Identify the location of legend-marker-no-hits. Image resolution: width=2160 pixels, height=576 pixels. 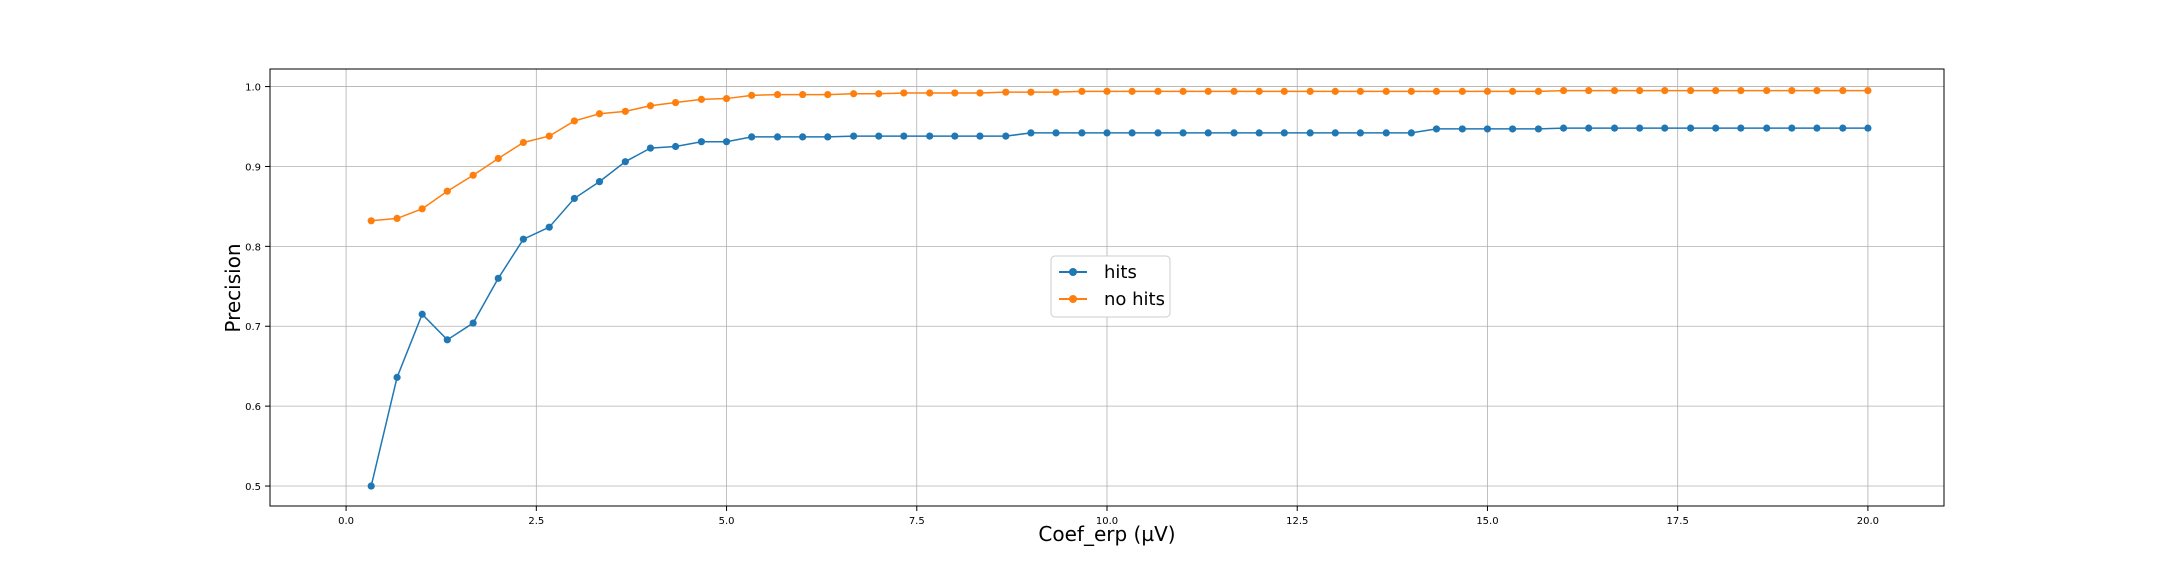
(1073, 299).